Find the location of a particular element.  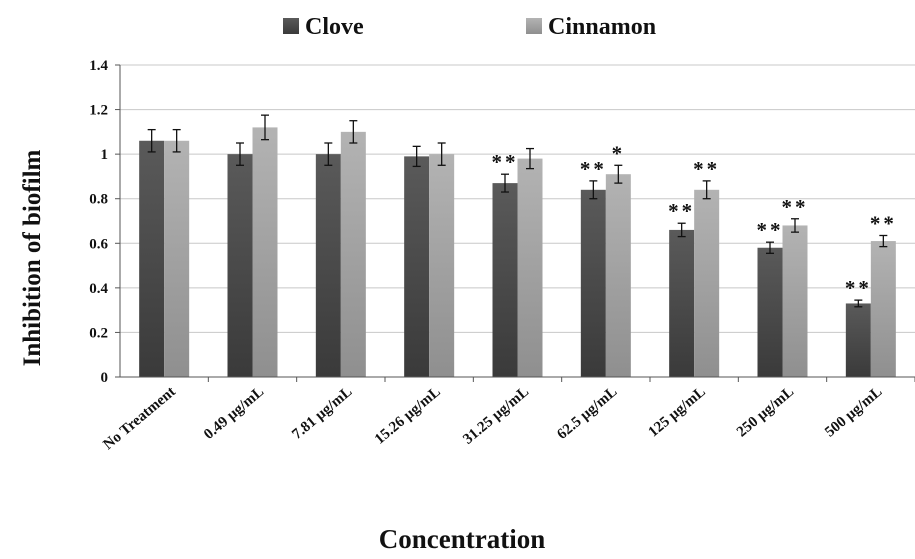

x-tick-label: 0.49 µg/mL is located at coordinates (234, 413).